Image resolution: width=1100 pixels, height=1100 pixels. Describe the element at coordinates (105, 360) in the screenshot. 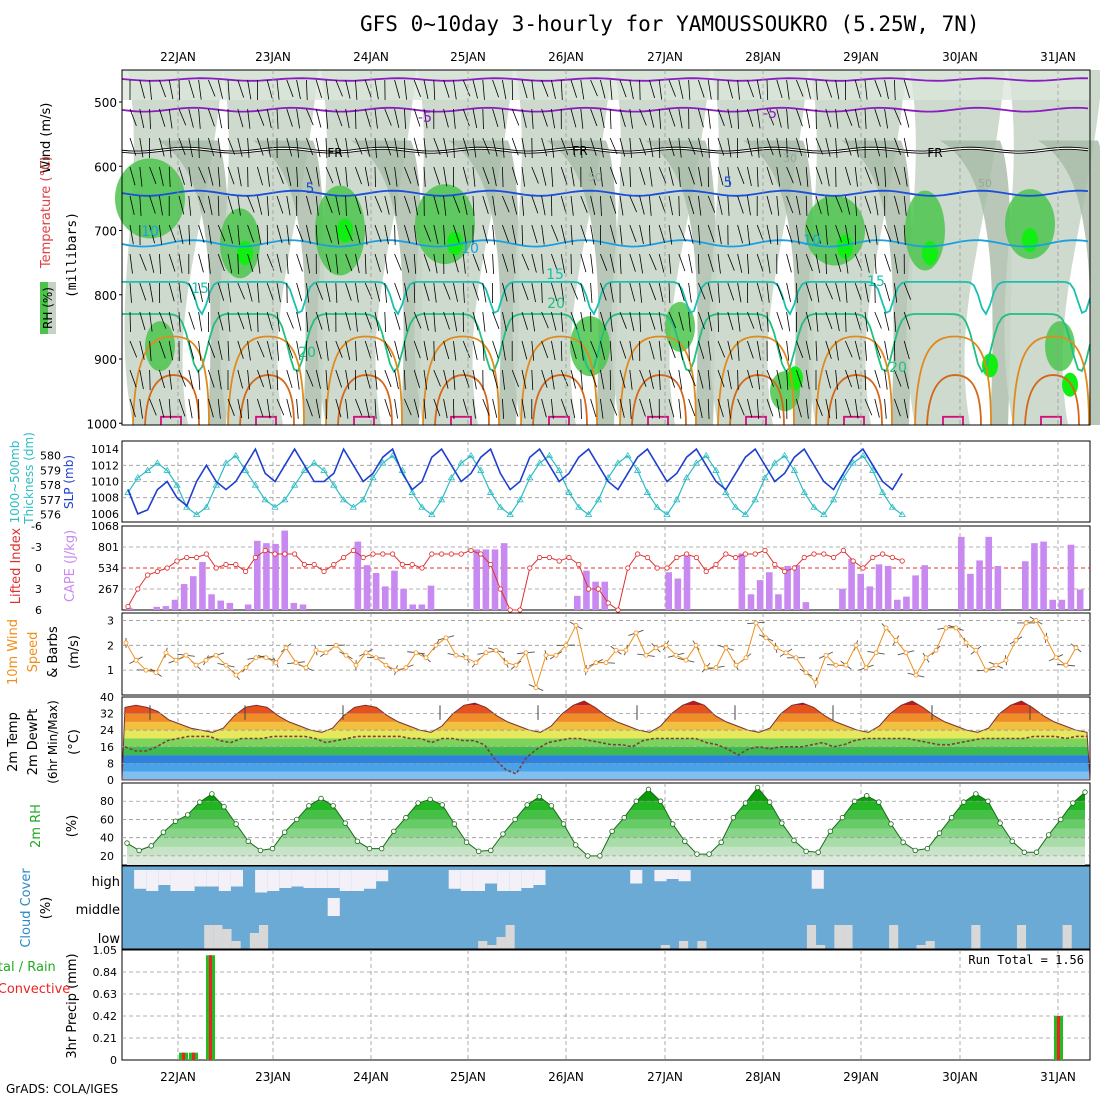

I see `pressure-tick-label: 900` at that location.